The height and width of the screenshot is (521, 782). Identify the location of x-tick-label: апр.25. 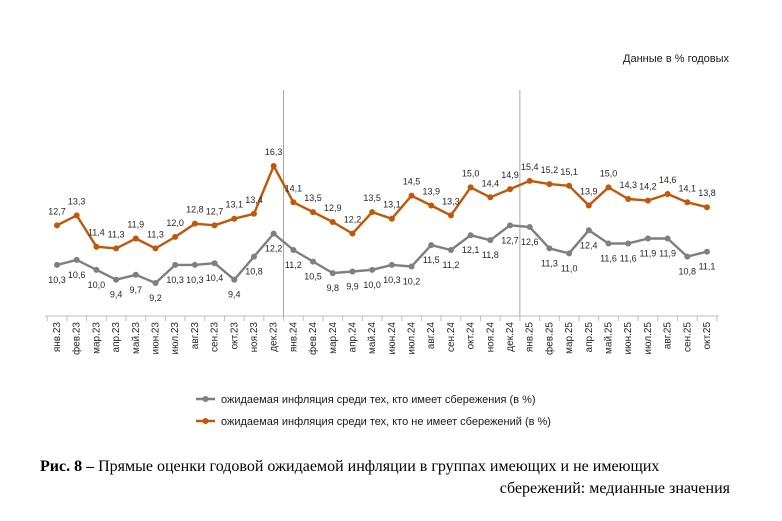
(589, 337).